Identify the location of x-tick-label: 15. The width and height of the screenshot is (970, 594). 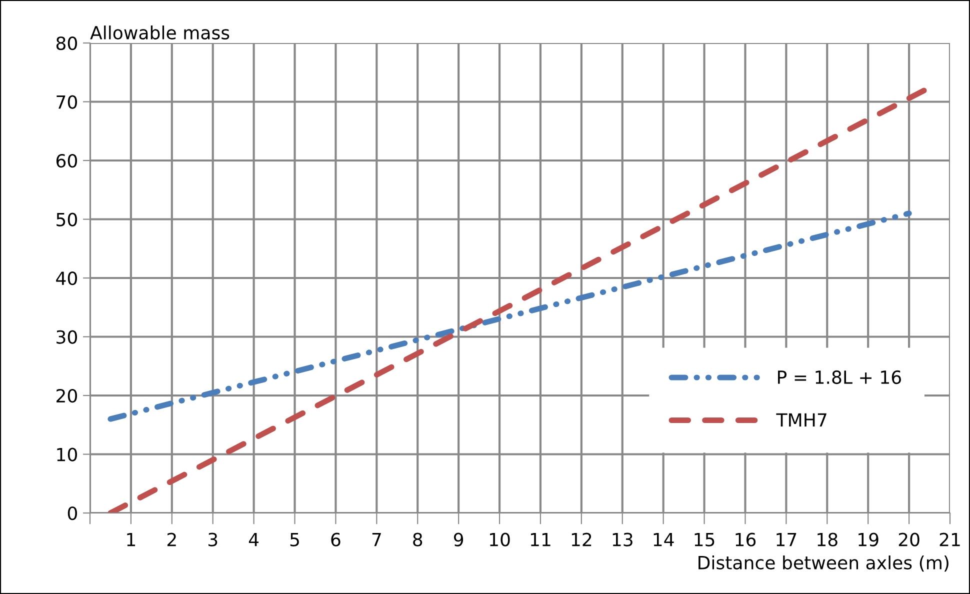
(704, 539).